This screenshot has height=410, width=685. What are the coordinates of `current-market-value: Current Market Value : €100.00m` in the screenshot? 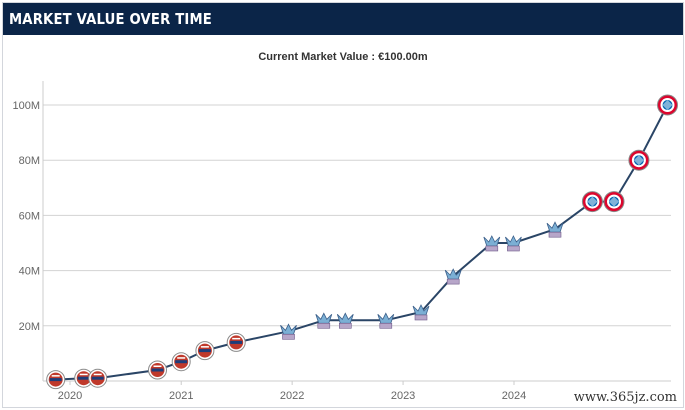 It's located at (343, 57).